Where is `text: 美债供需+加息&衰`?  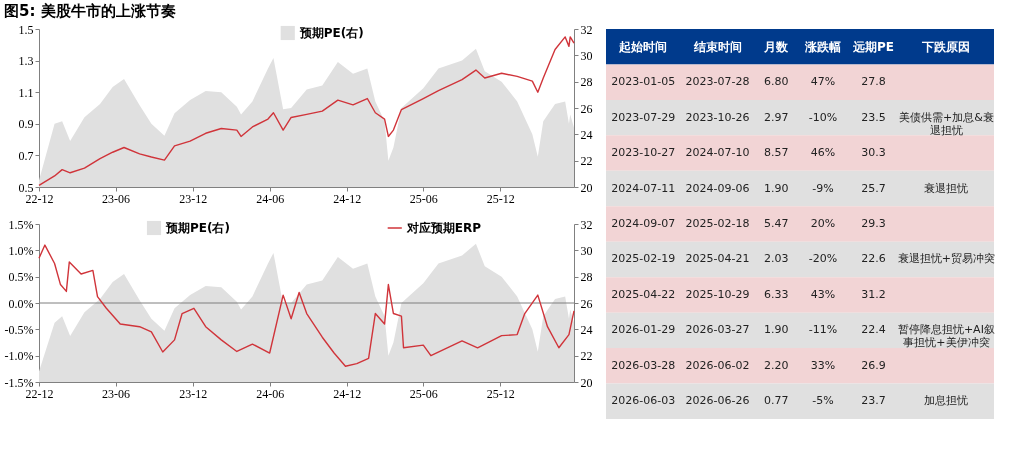 text: 美债供需+加息&衰 is located at coordinates (946, 117).